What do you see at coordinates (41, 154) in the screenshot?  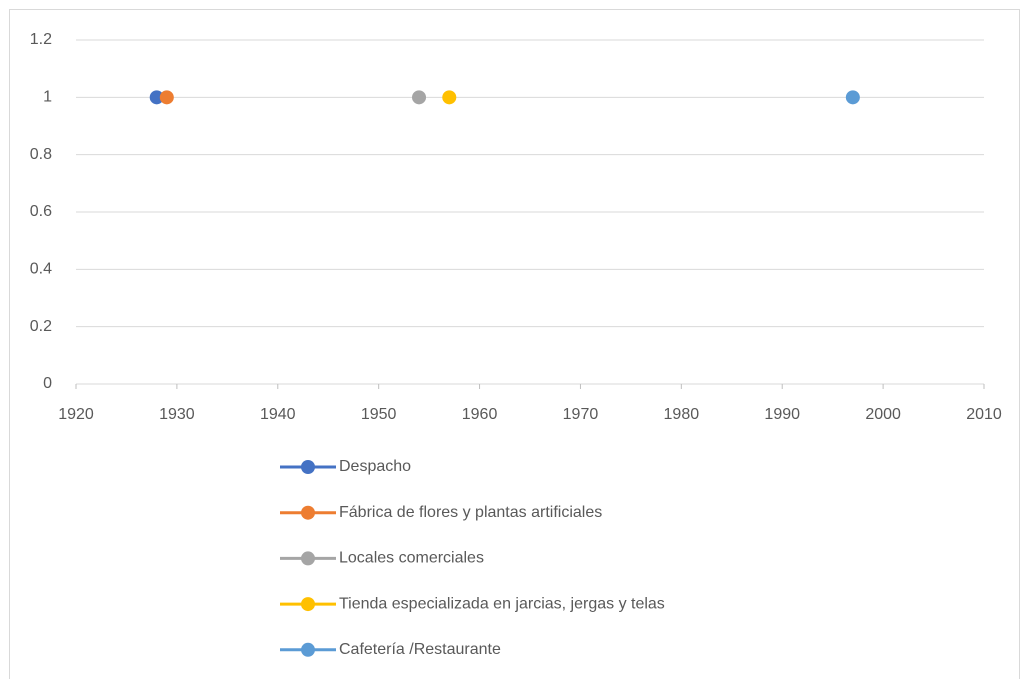 I see `y-tick-label: 0.8` at bounding box center [41, 154].